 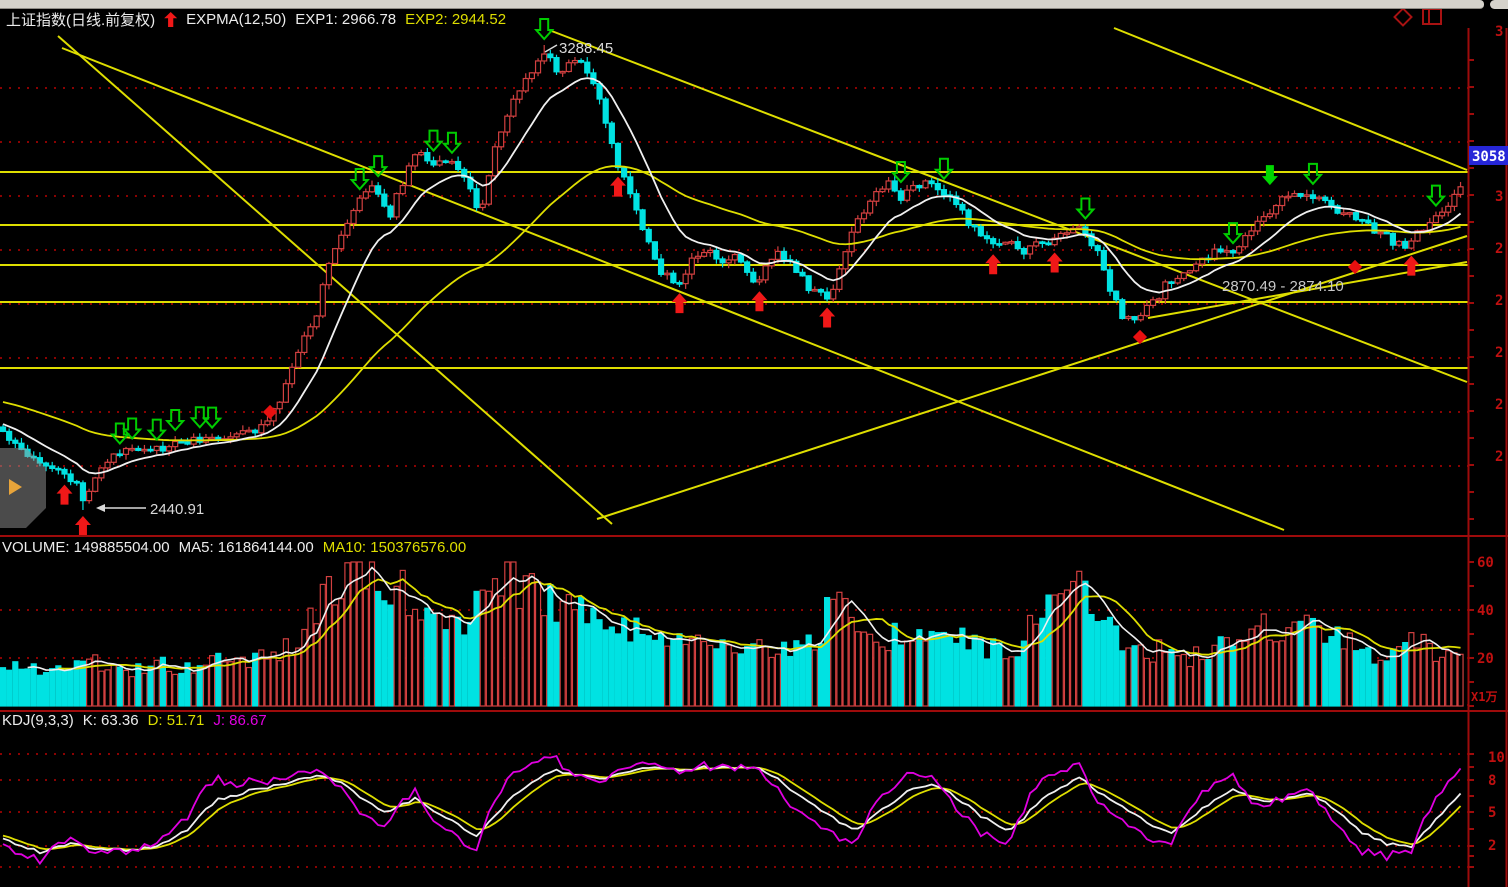 What do you see at coordinates (586, 48) in the screenshot?
I see `svg-text: 3288.45` at bounding box center [586, 48].